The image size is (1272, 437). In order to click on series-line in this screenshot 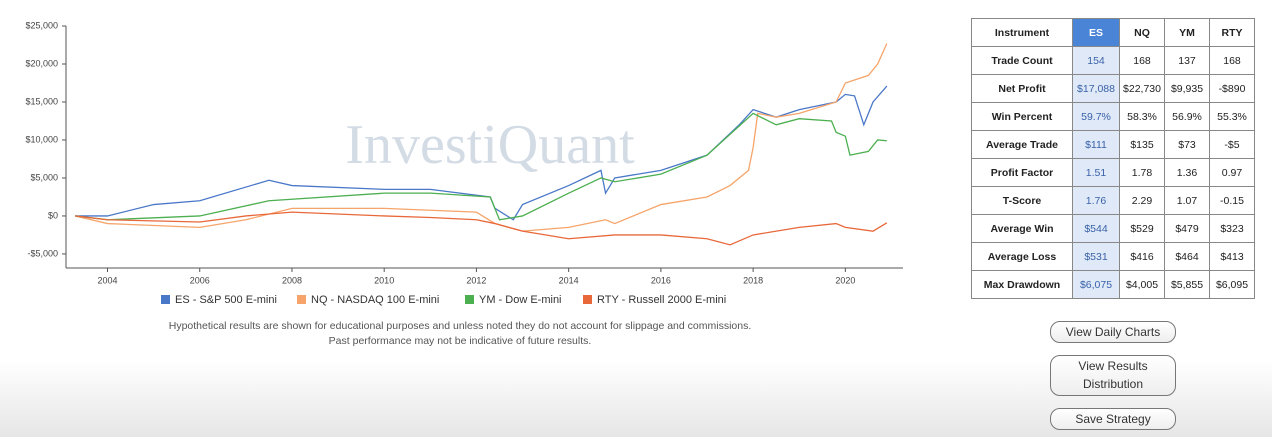, I will do `click(481, 228)`.